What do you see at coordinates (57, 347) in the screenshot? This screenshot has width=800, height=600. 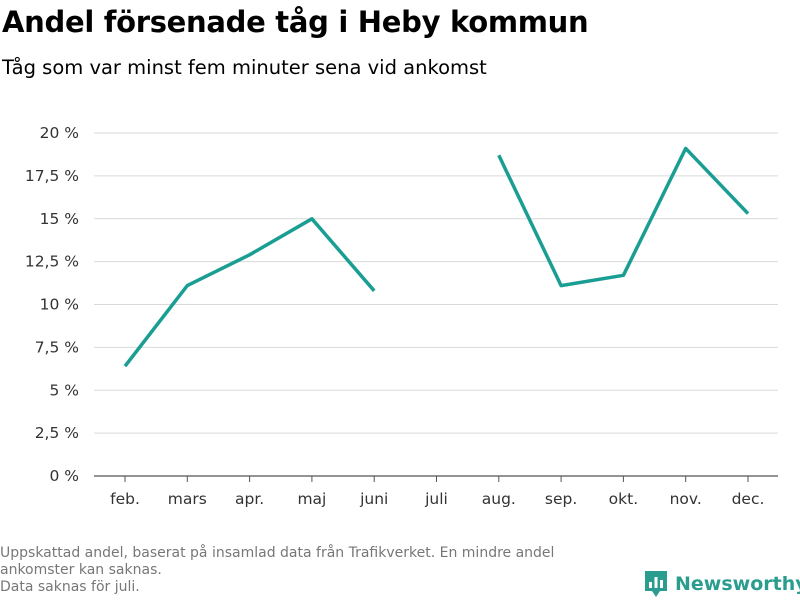 I see `y-tick-label: 7,5 %` at bounding box center [57, 347].